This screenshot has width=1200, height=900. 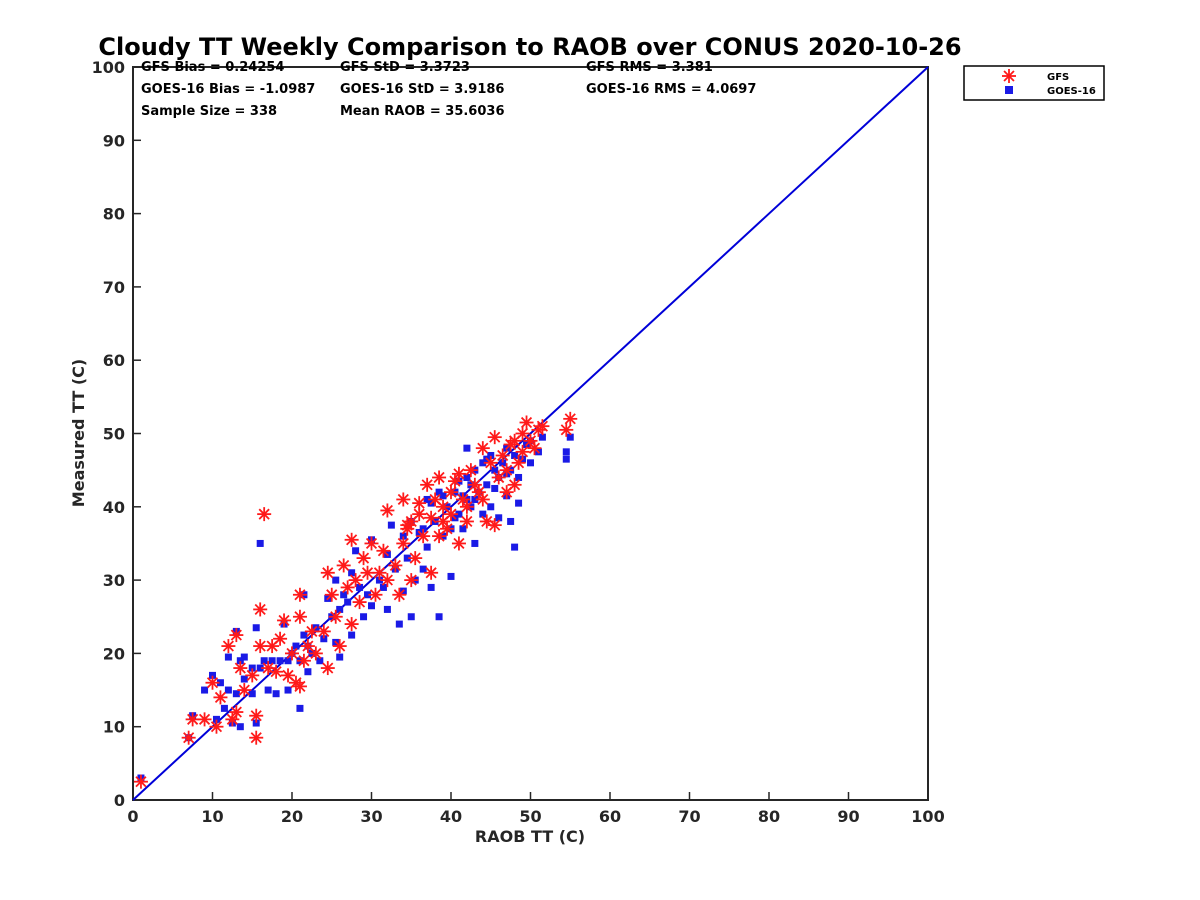 I want to click on stat-text: GOES-16 Bias = -1.0987, so click(x=228, y=89).